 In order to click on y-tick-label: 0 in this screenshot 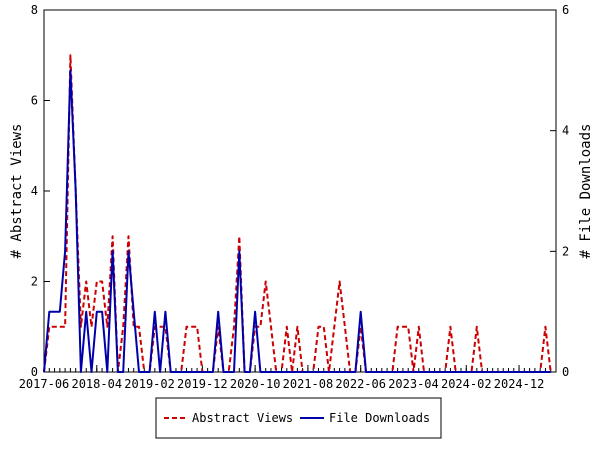, I will do `click(34, 372)`.